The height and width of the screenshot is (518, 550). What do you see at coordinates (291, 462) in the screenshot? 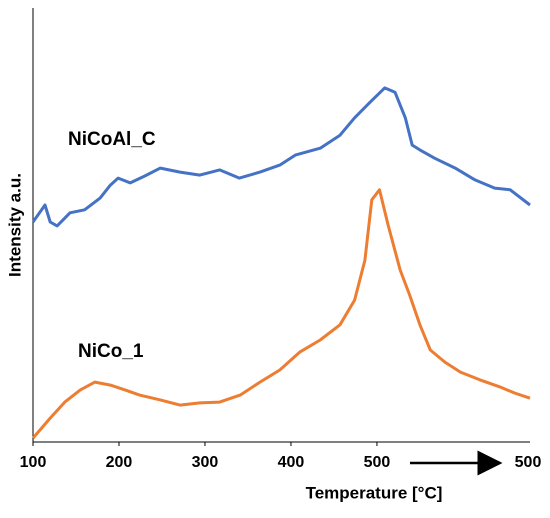
I see `x-tick-label: 400` at bounding box center [291, 462].